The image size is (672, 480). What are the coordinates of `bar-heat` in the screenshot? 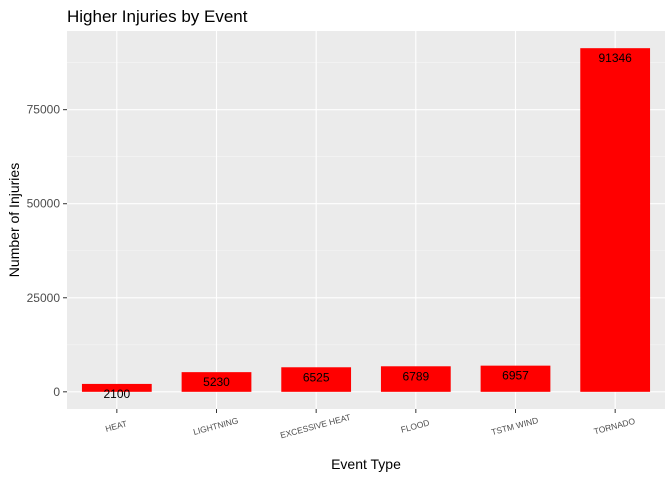 It's located at (116, 387).